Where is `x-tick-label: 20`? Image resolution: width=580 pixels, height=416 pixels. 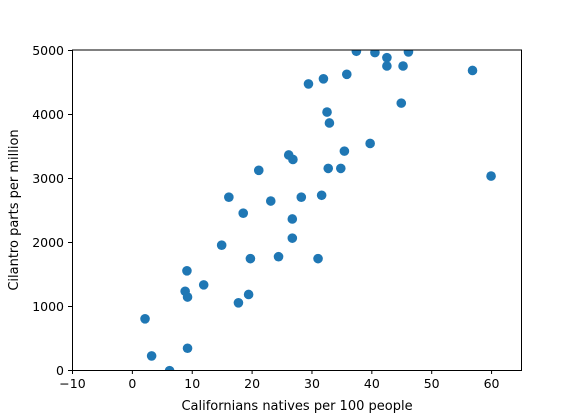 x-tick-label: 20 is located at coordinates (252, 383).